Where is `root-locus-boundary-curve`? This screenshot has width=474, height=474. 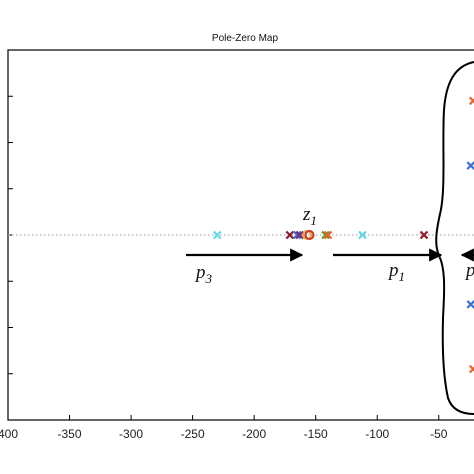 root-locus-boundary-curve is located at coordinates (454, 238).